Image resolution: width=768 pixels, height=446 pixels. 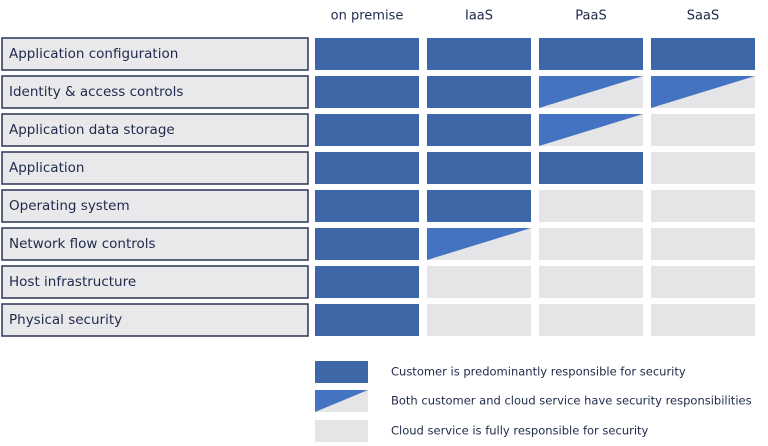 What do you see at coordinates (341, 401) in the screenshot?
I see `legend-swatch-shared` at bounding box center [341, 401].